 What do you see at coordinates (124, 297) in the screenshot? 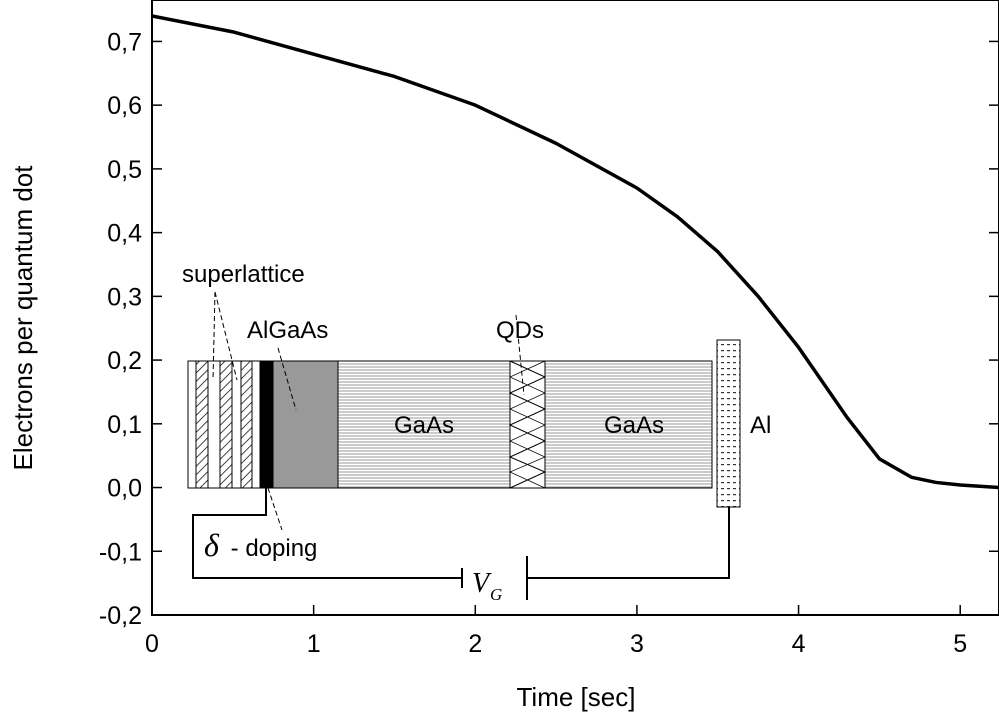
I see `y-tick-label: 0,3` at bounding box center [124, 297].